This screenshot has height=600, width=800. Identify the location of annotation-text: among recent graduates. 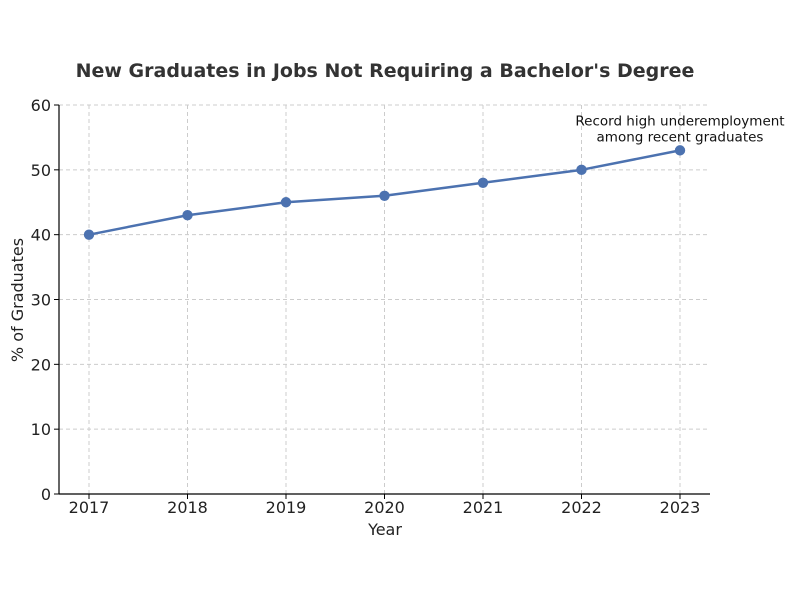
(680, 137).